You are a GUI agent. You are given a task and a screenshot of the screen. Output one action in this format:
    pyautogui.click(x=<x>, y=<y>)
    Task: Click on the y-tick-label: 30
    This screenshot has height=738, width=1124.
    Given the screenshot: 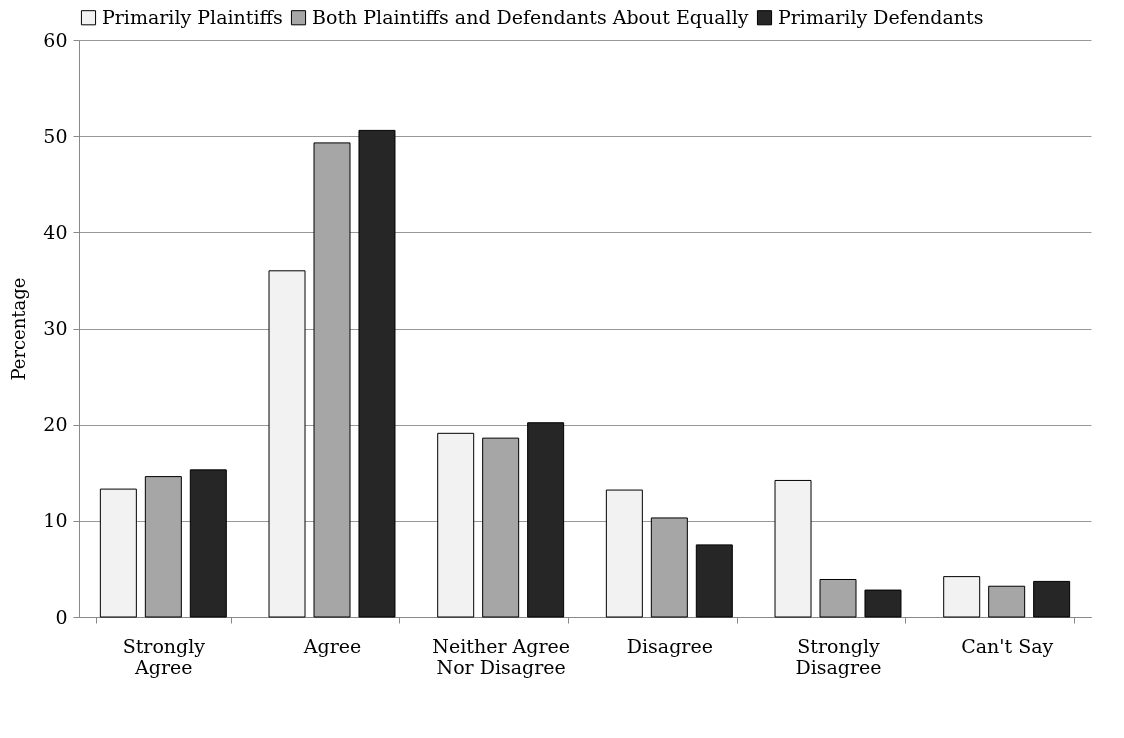 What is the action you would take?
    pyautogui.click(x=55, y=328)
    